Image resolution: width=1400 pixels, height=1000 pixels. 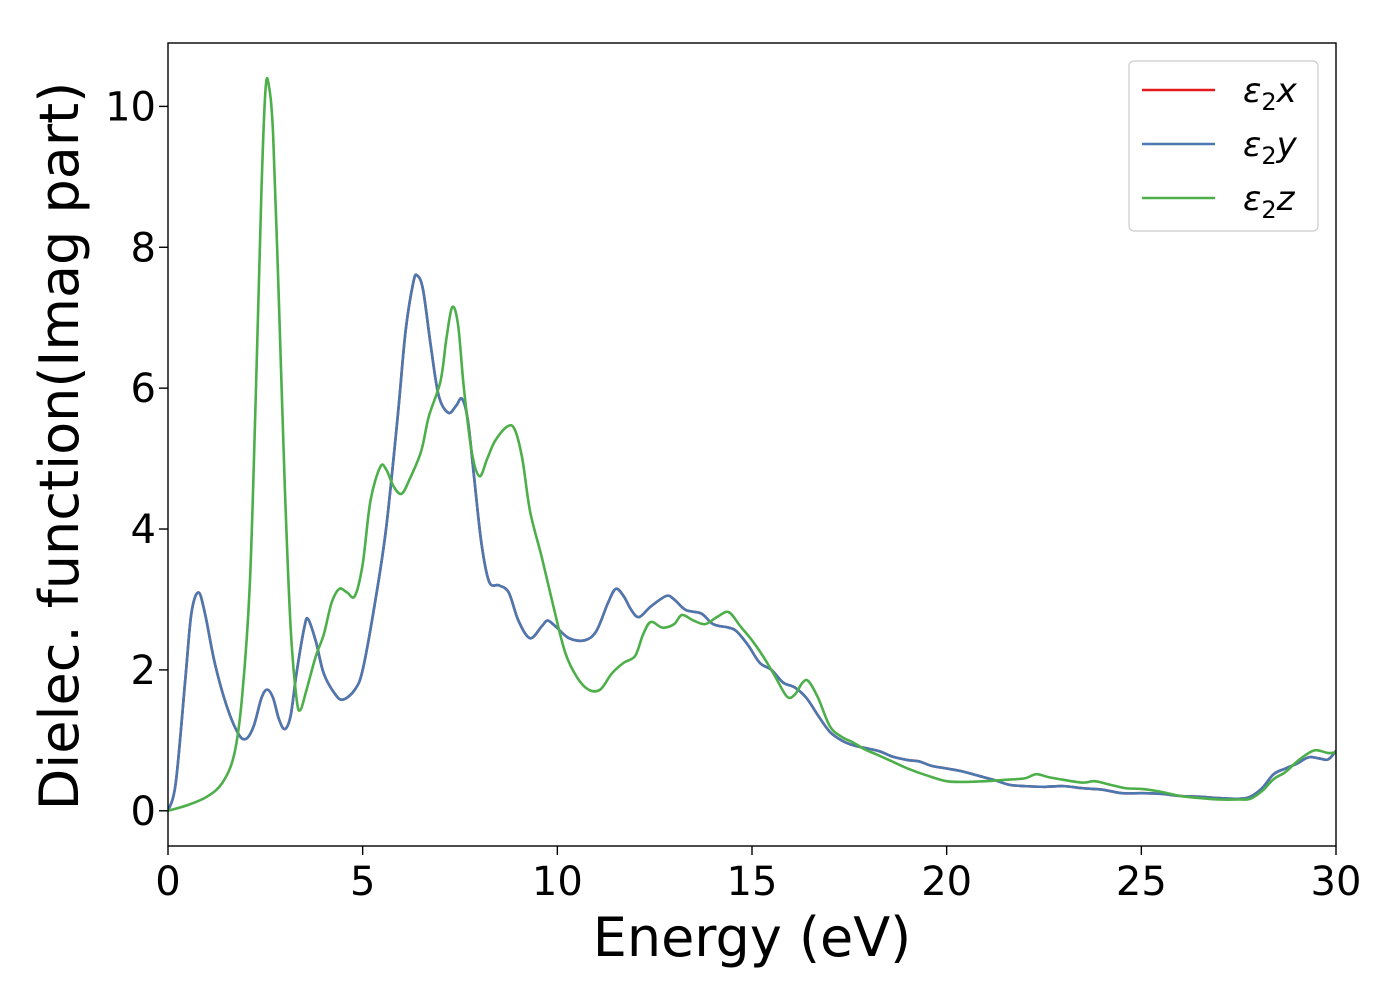 What do you see at coordinates (1270, 147) in the screenshot?
I see `legend-label-eps2y: ε2y` at bounding box center [1270, 147].